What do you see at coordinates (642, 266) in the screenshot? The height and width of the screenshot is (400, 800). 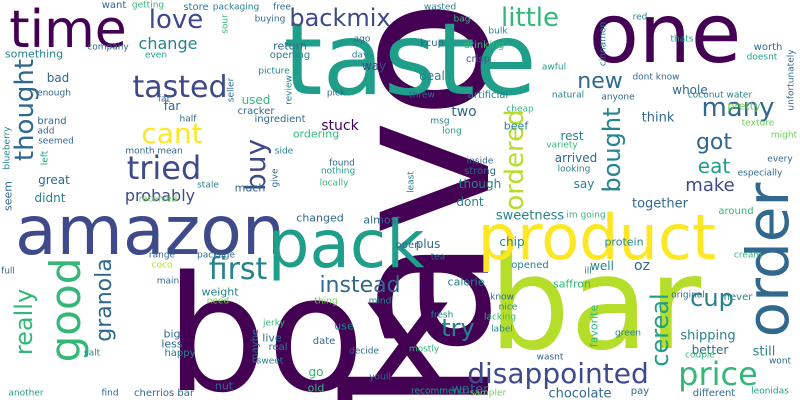 I see `word-oz: oz` at bounding box center [642, 266].